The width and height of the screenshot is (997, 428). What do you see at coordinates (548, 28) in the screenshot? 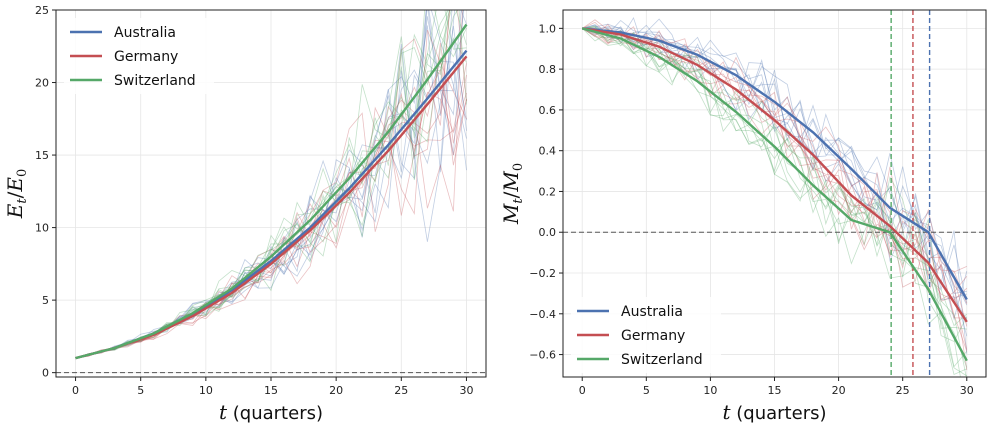
I see `y-tick-label: 1.0` at bounding box center [548, 28].